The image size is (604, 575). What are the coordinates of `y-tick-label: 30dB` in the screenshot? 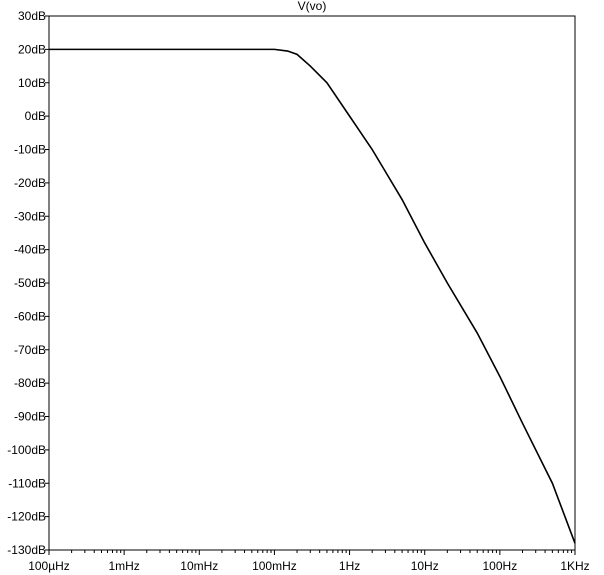 It's located at (32, 16).